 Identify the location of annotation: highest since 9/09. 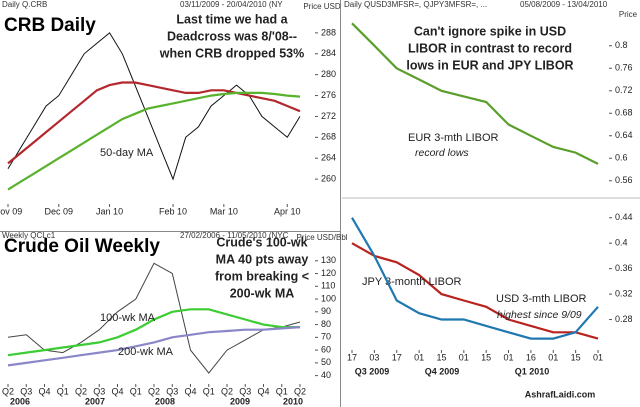
(539, 315).